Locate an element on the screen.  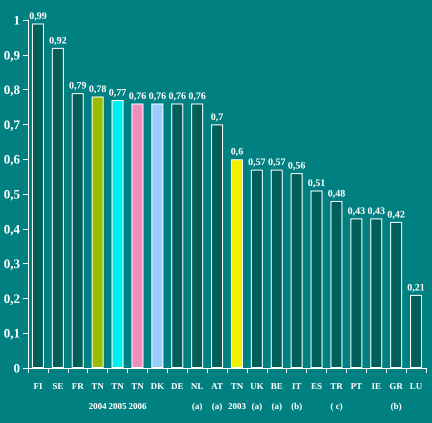
y-tick-label: 0 is located at coordinates (17, 368).